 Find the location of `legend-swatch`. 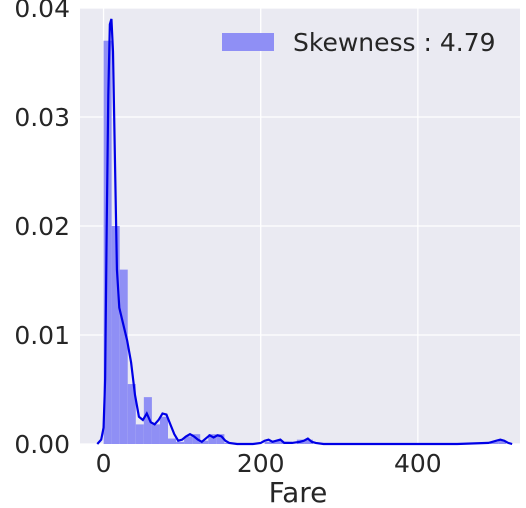

legend-swatch is located at coordinates (248, 42).